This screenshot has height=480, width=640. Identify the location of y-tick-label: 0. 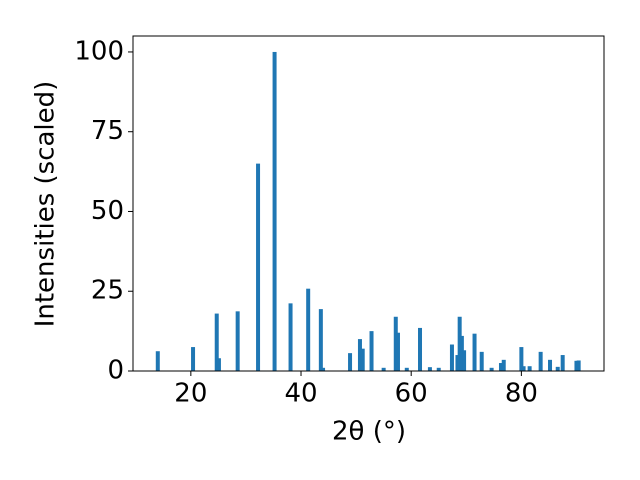
(115, 371).